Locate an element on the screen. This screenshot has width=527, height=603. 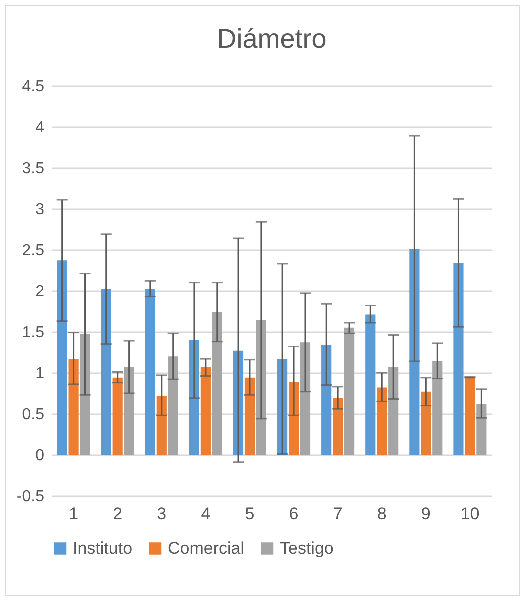
y-tick-label: 0.5 is located at coordinates (33, 415).